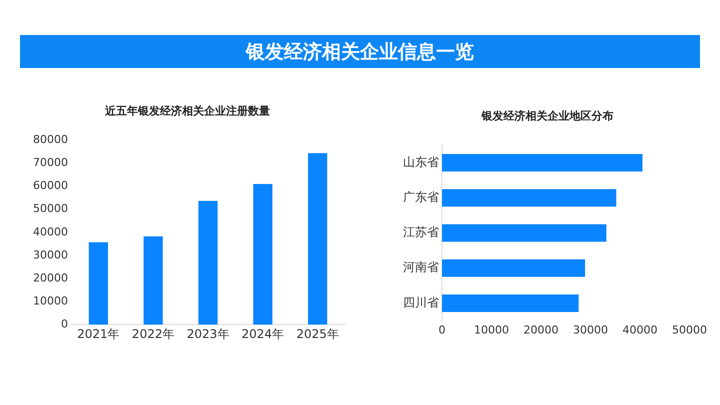 Image resolution: width=720 pixels, height=405 pixels. Describe the element at coordinates (153, 333) in the screenshot. I see `x-tick-label: 2022年` at that location.